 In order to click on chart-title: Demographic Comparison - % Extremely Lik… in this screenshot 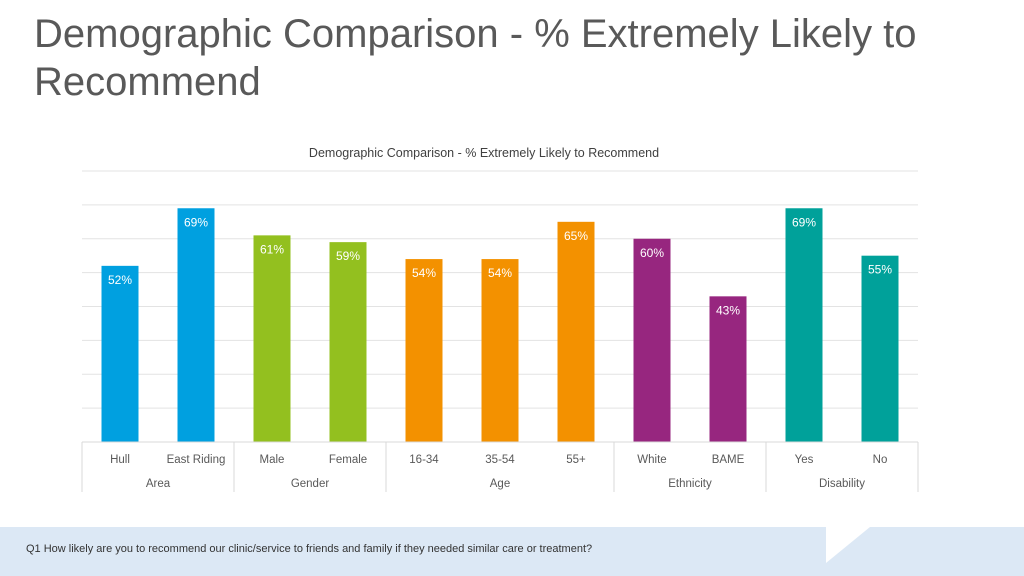, I will do `click(484, 153)`.